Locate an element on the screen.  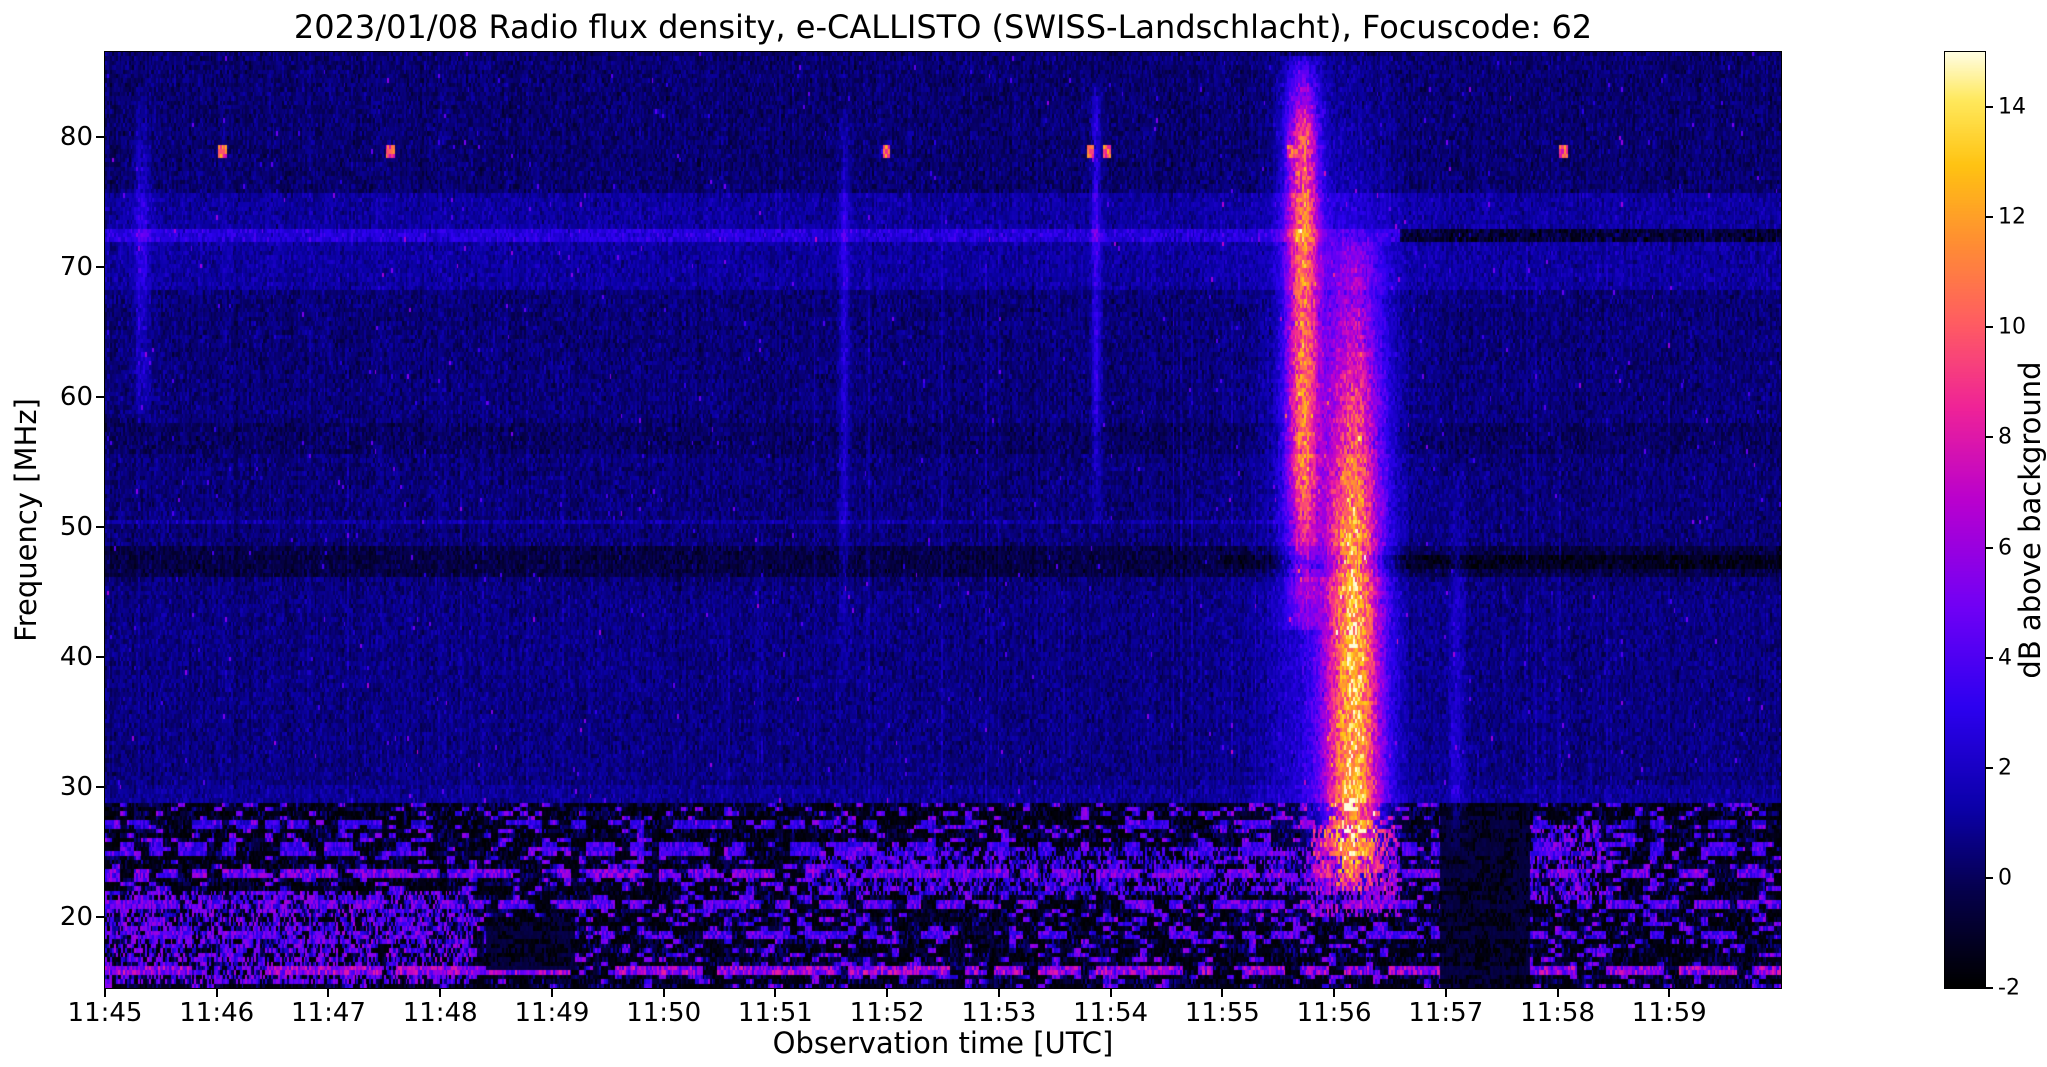
y-tick-label: 50 is located at coordinates (76, 526).